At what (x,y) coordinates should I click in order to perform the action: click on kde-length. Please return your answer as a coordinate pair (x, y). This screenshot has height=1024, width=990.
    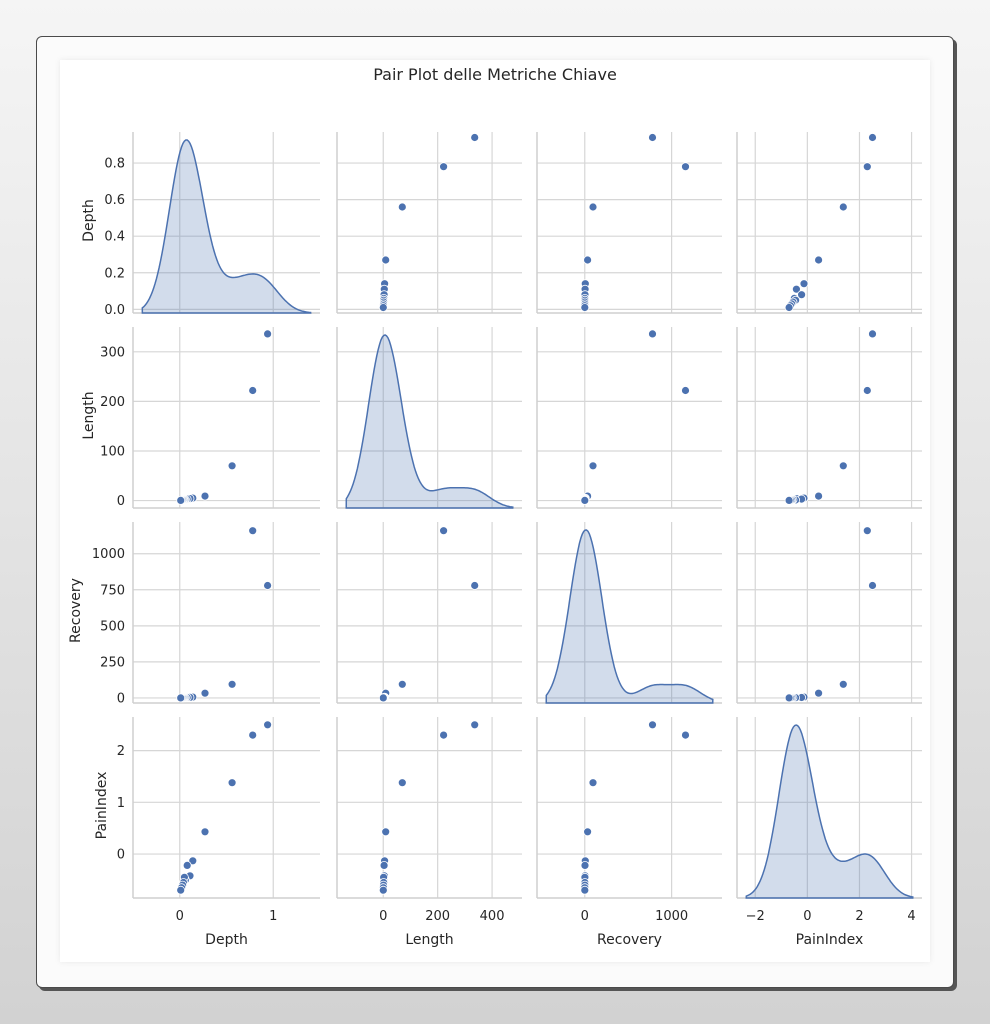
    Looking at the image, I should click on (429, 421).